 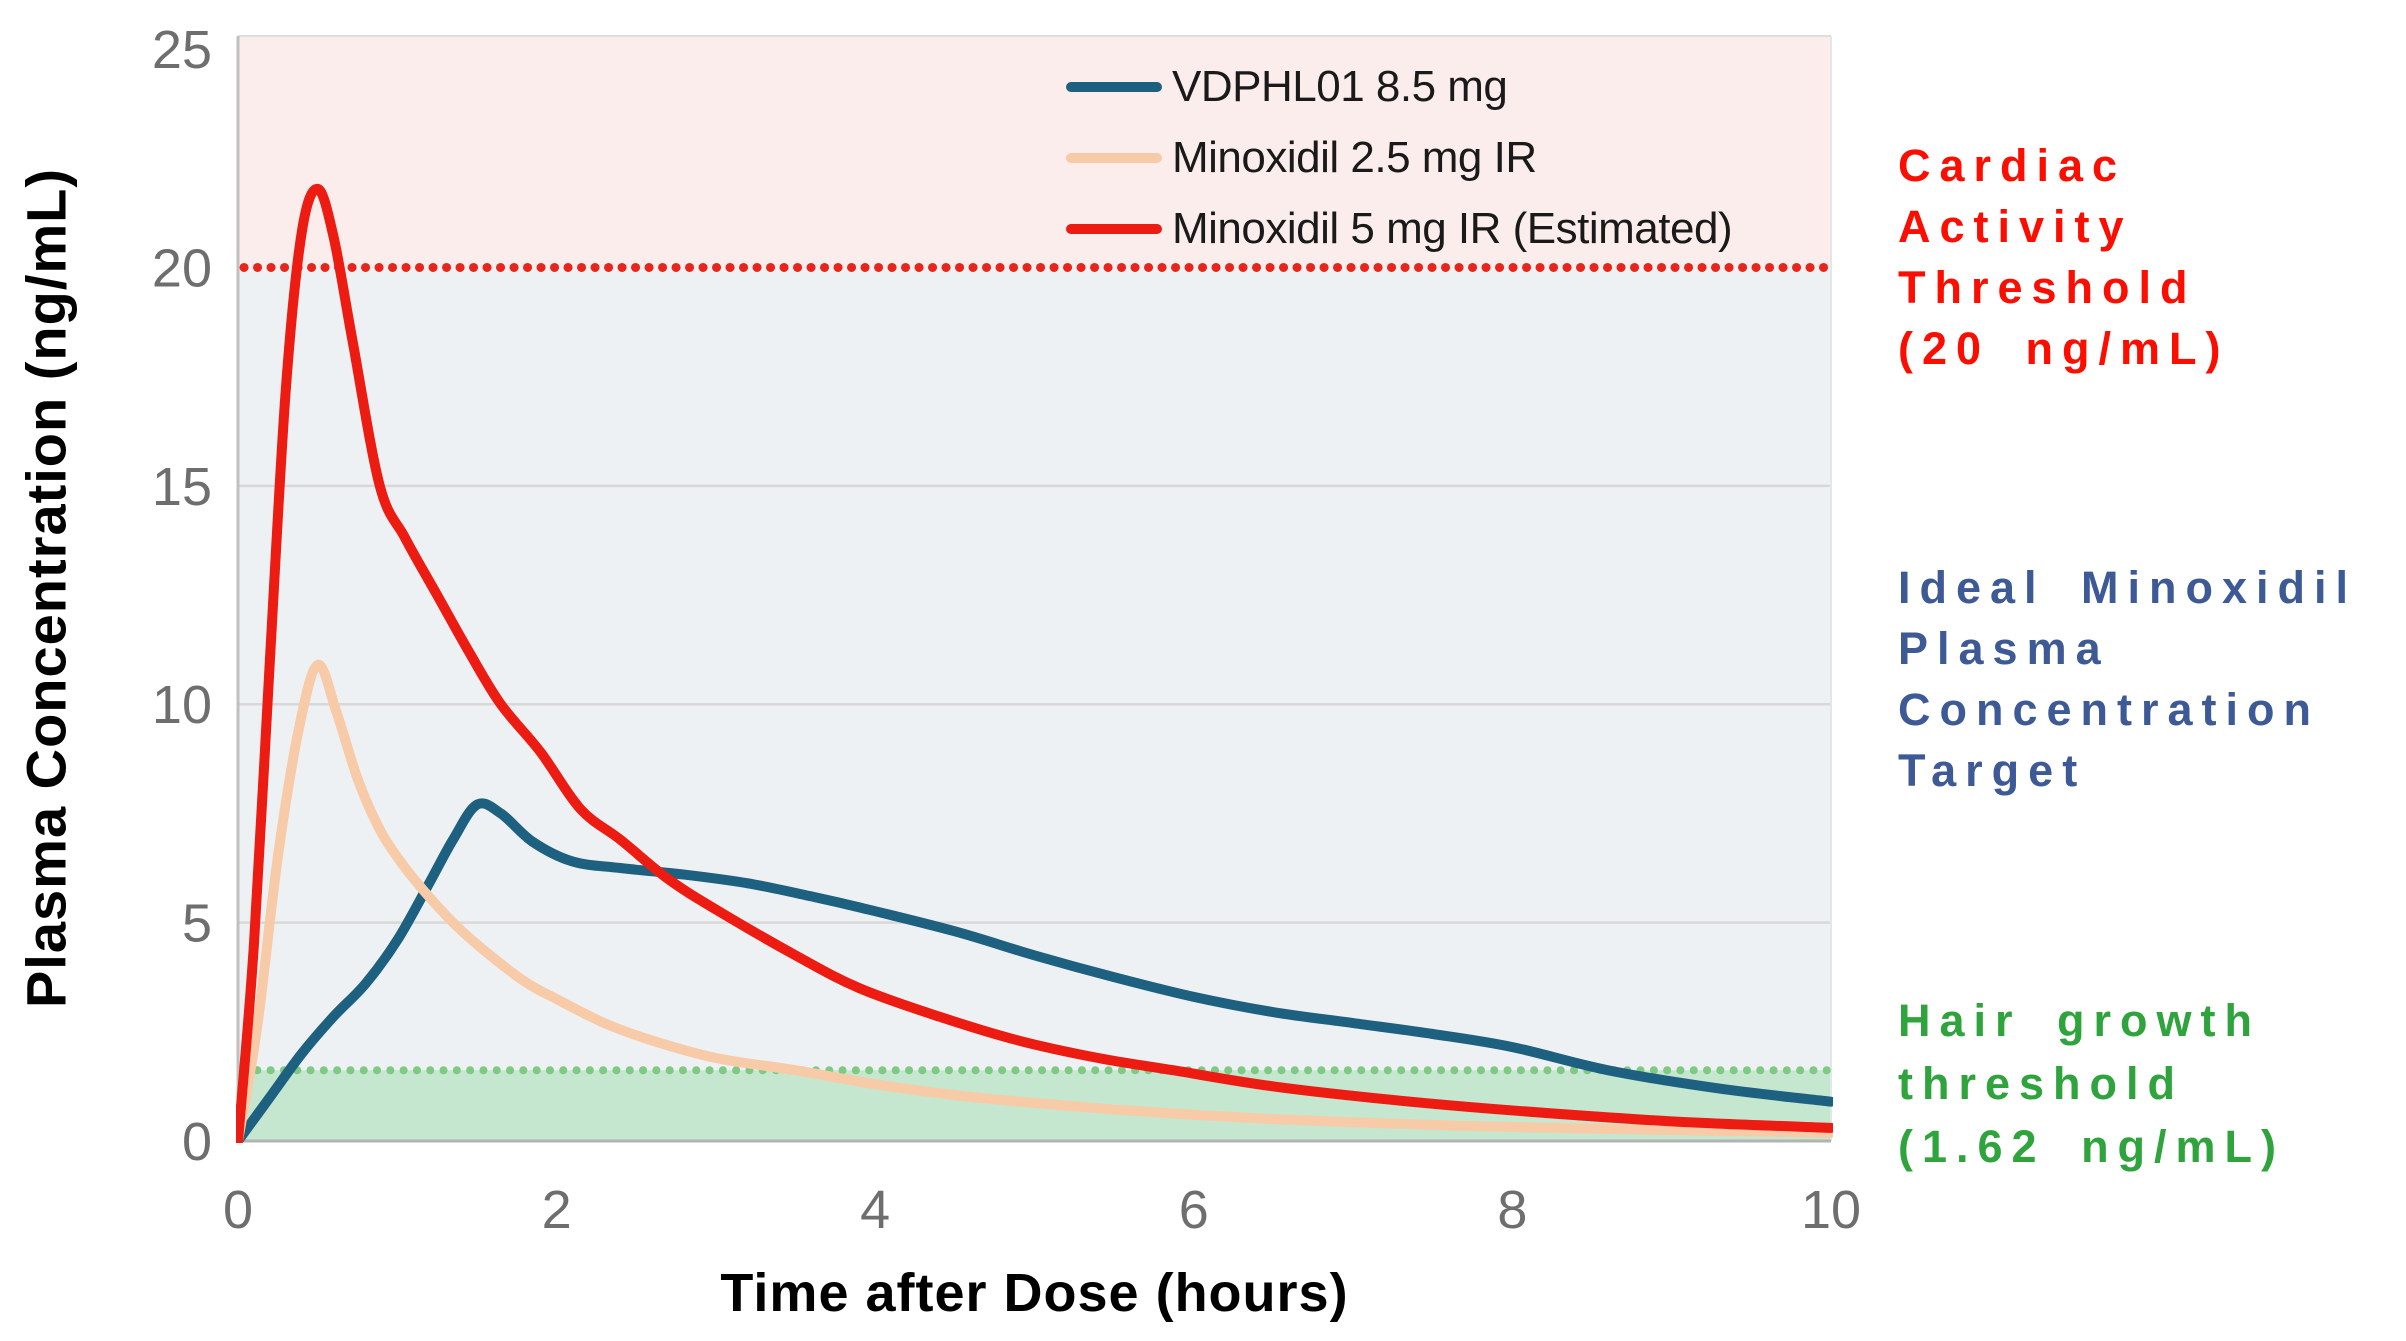 I want to click on x-tick-label: 6, so click(x=1194, y=1210).